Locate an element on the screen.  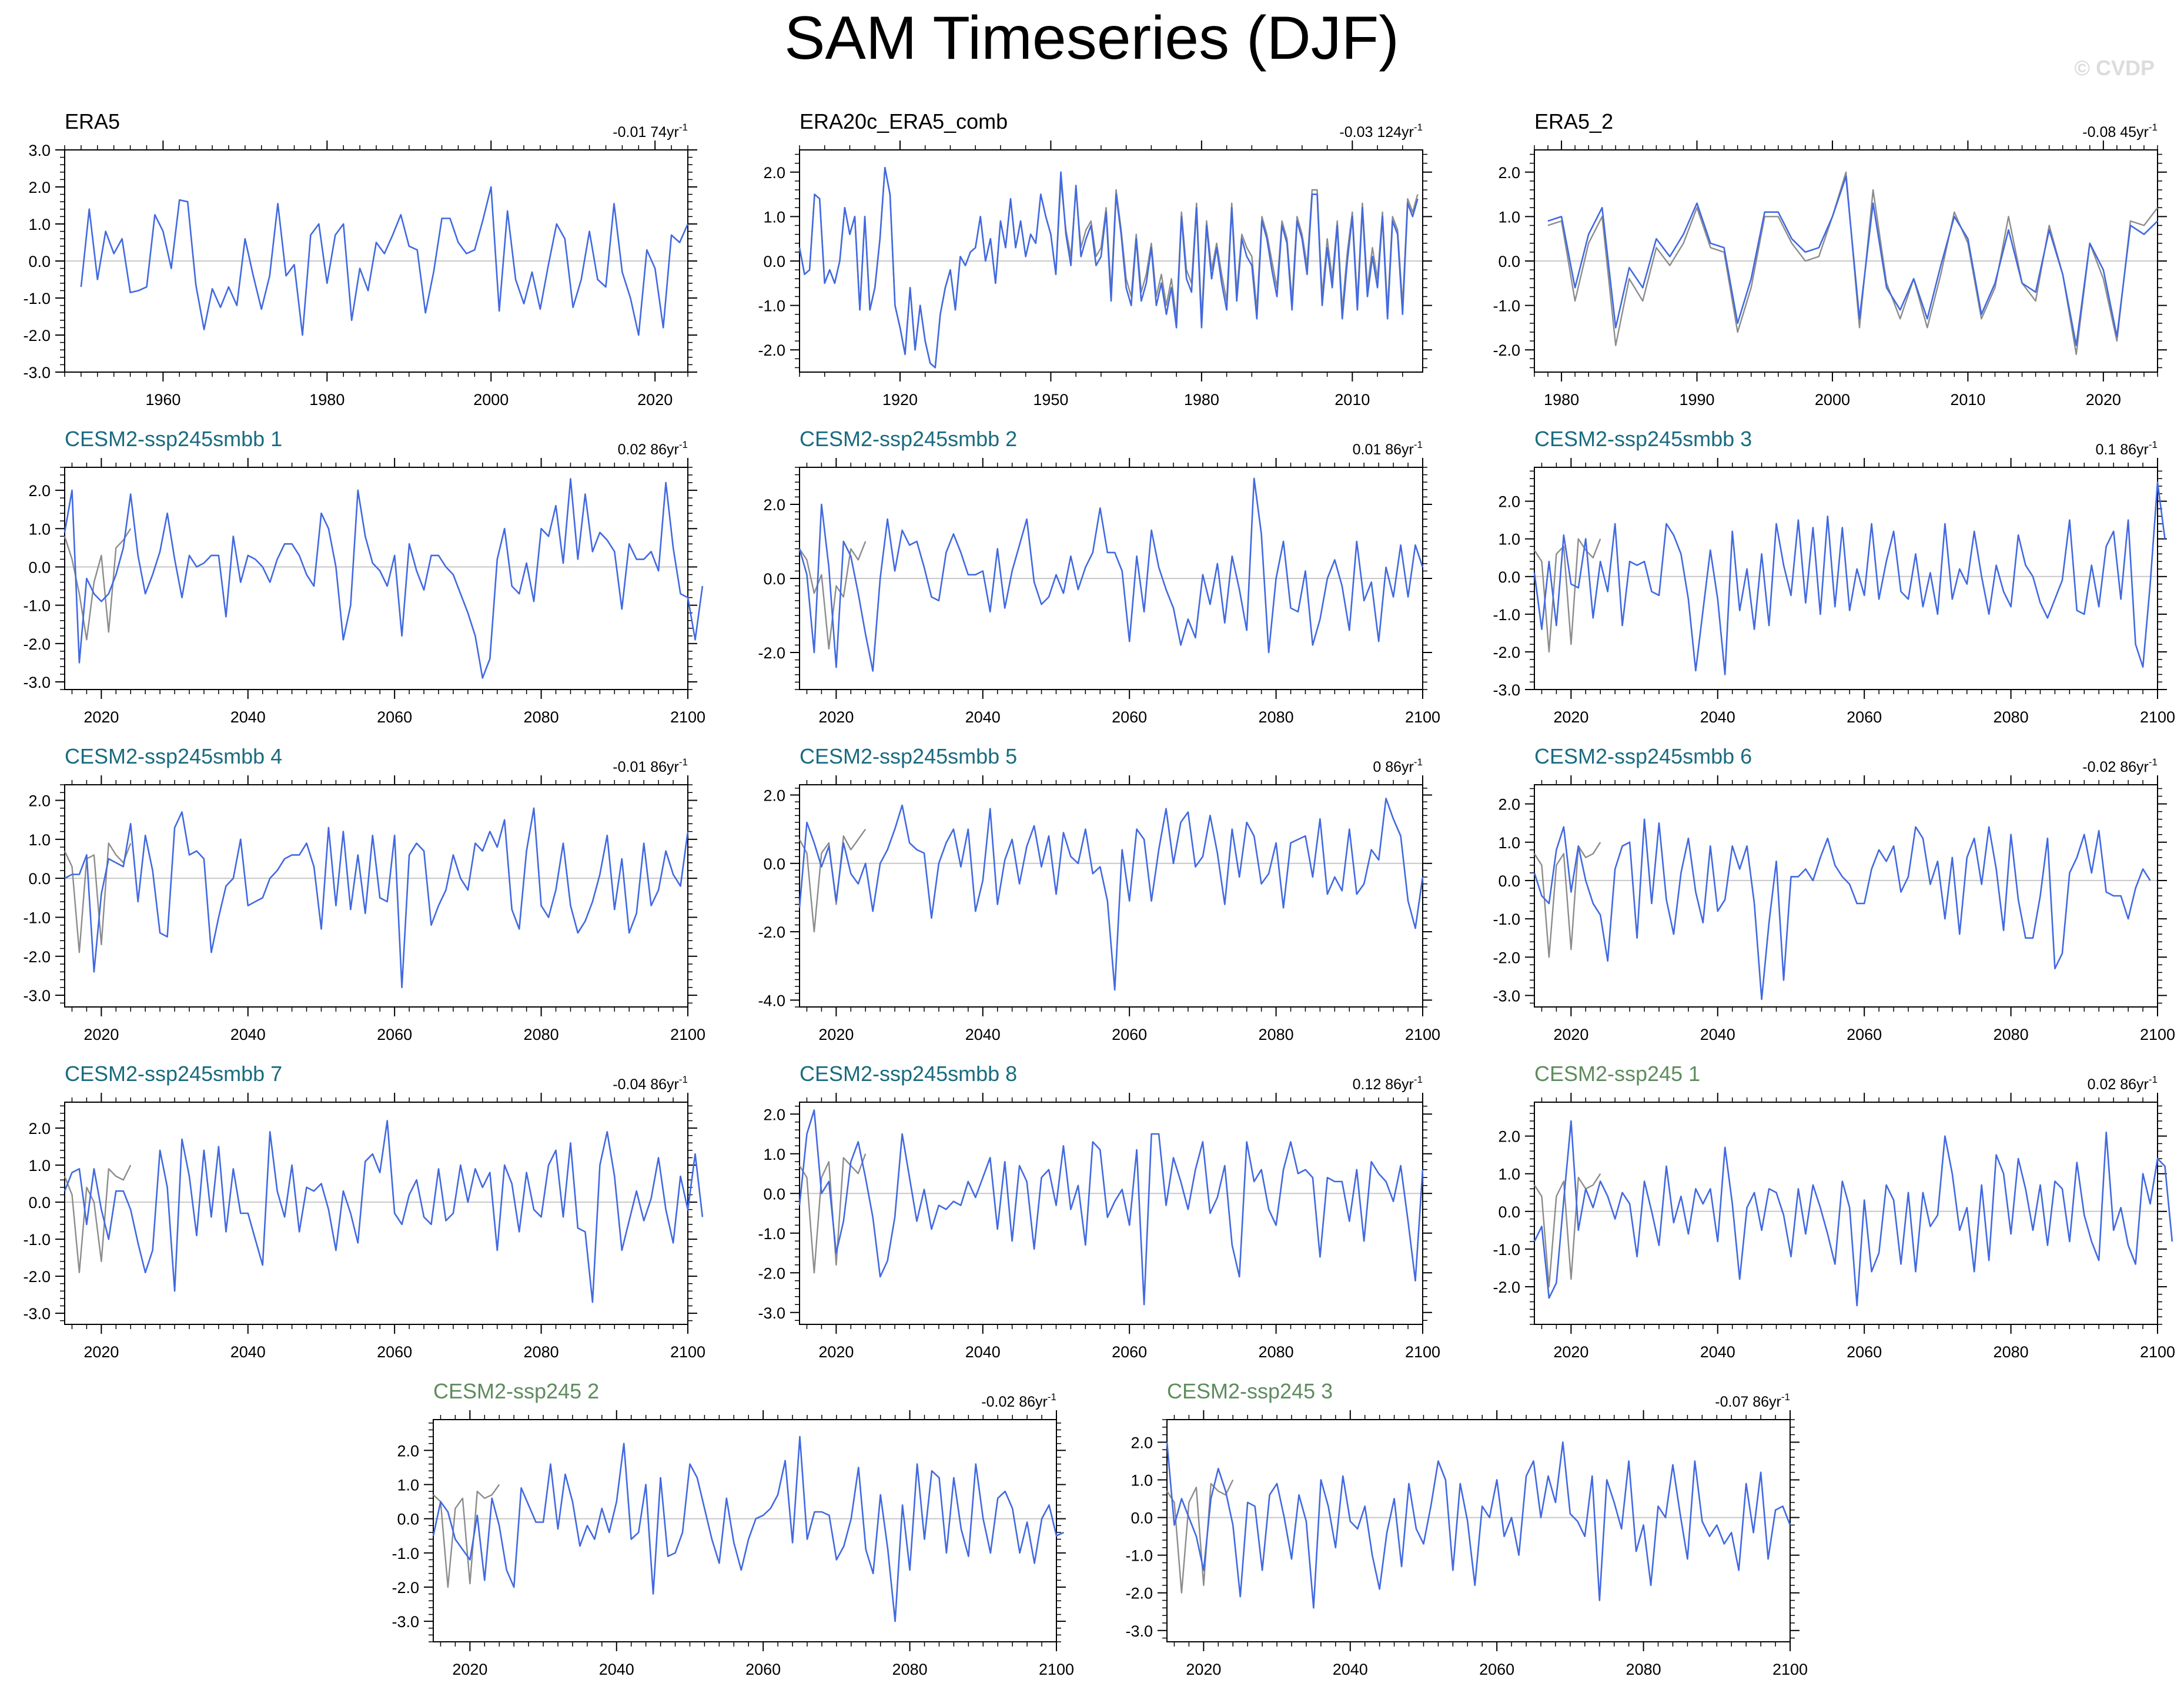
y-tick-label: 3.0 is located at coordinates (39, 150).